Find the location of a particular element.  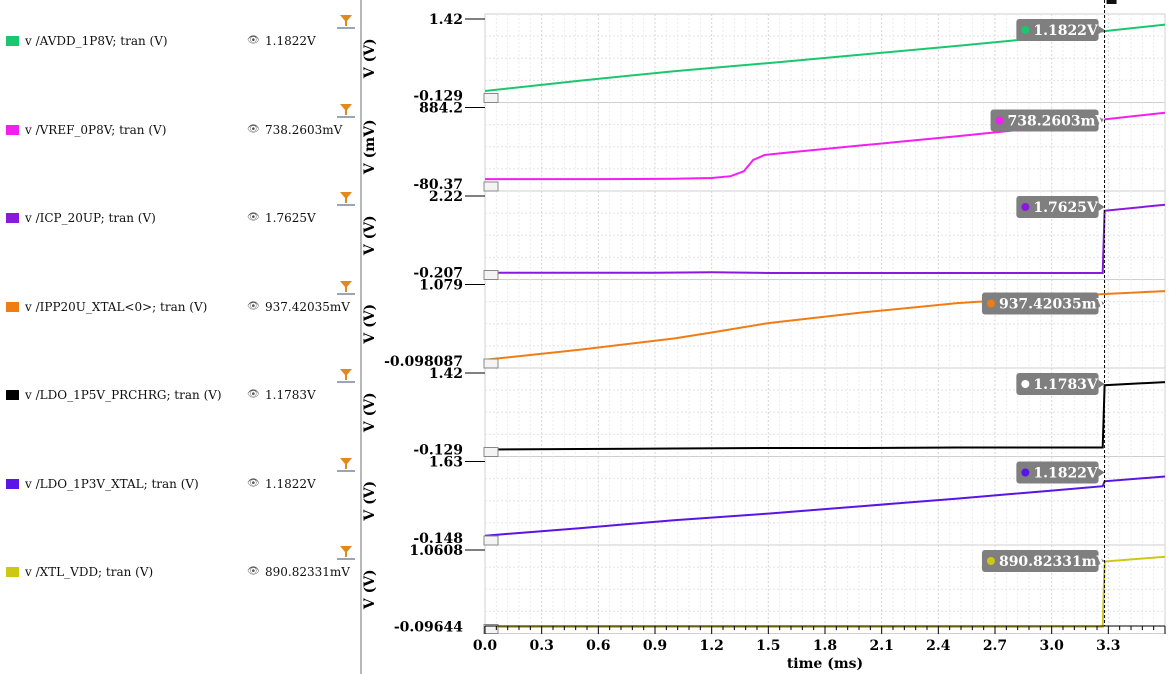

legend-signal-name: v /LDO_1P5V_PRCHRG; tran (V) is located at coordinates (123, 395).